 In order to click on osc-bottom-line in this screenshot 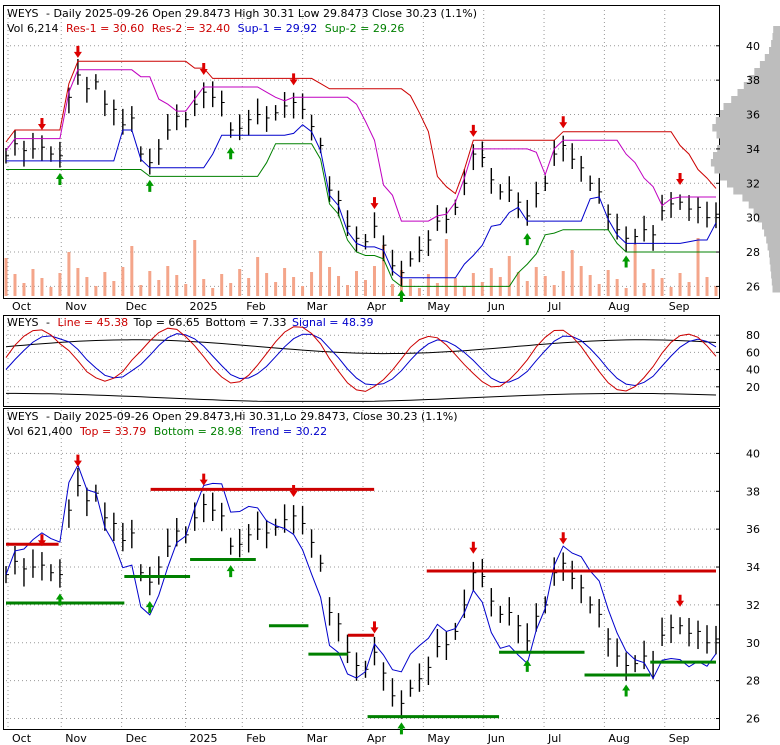, I will do `click(361, 397)`.